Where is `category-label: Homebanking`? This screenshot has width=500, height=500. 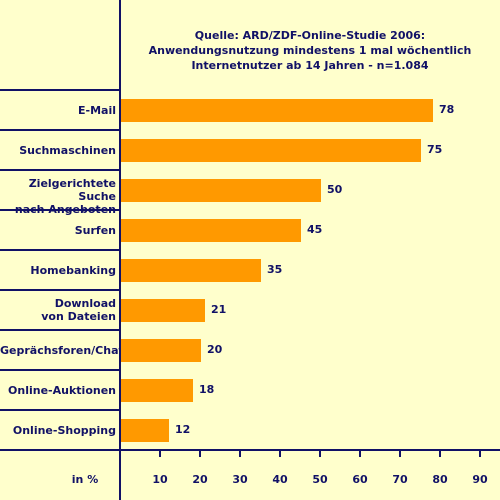
category-label: Homebanking is located at coordinates (58, 270).